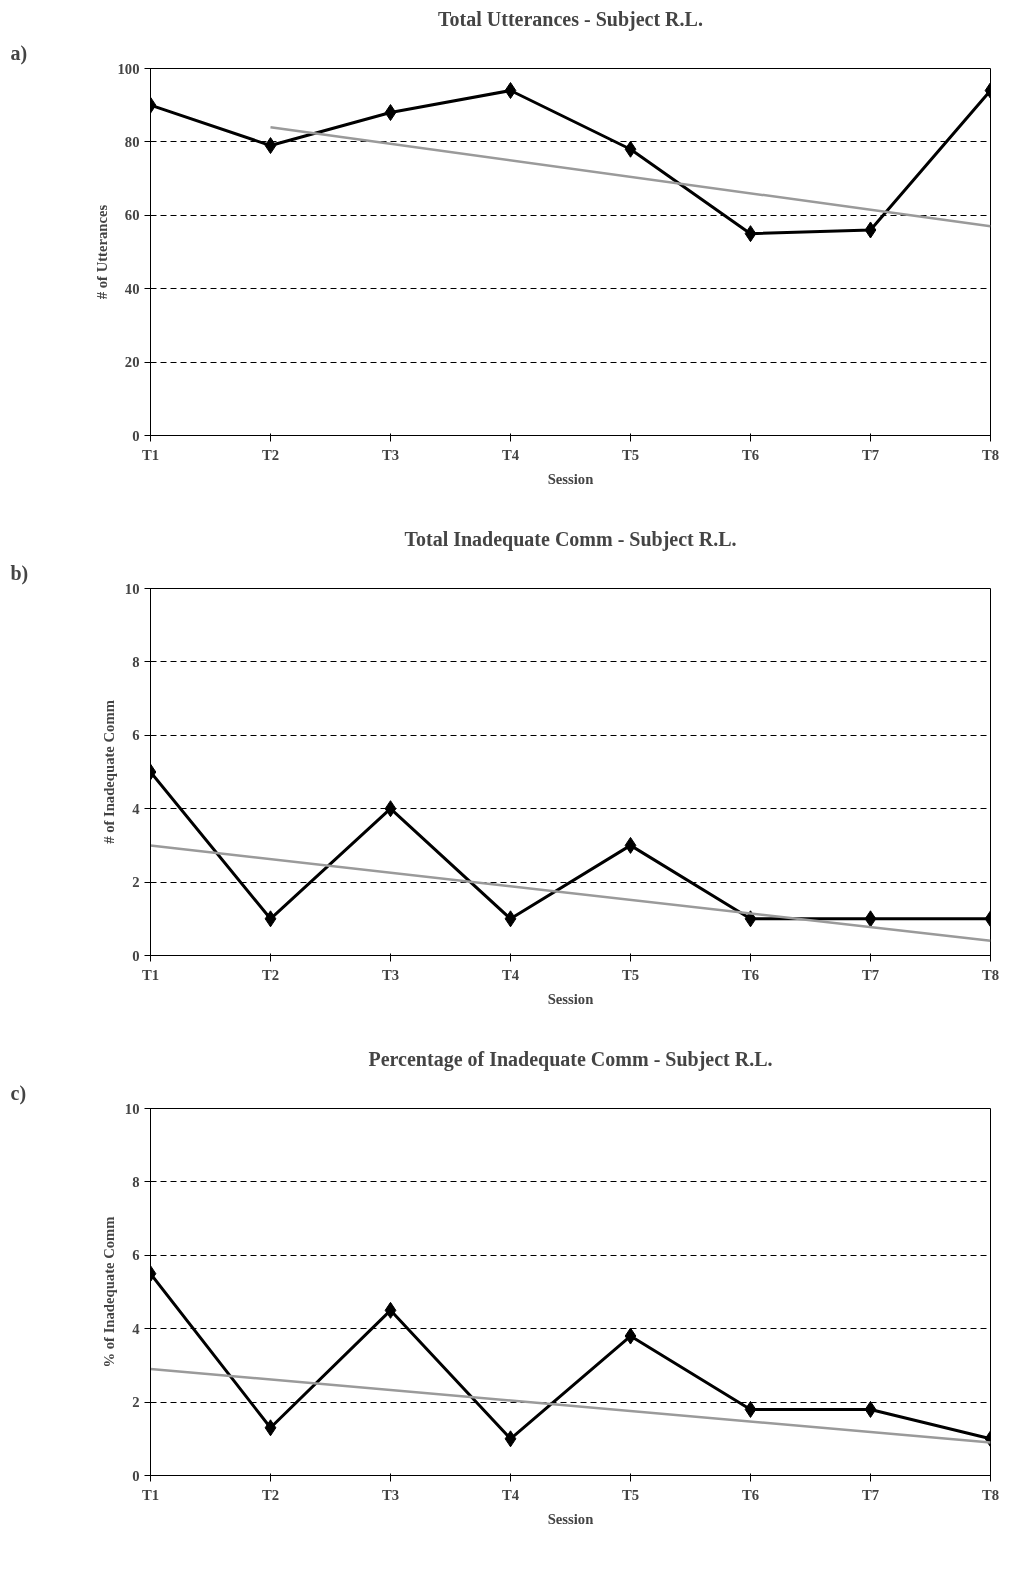 This screenshot has width=1034, height=1577. Describe the element at coordinates (570, 19) in the screenshot. I see `chart-title: Total Utterances - Subject R.L.` at that location.